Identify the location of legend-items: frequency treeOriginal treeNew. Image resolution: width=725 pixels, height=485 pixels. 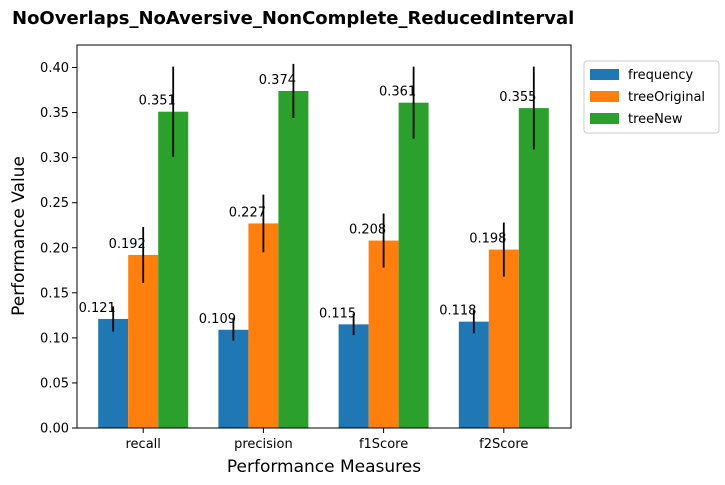
(647, 97).